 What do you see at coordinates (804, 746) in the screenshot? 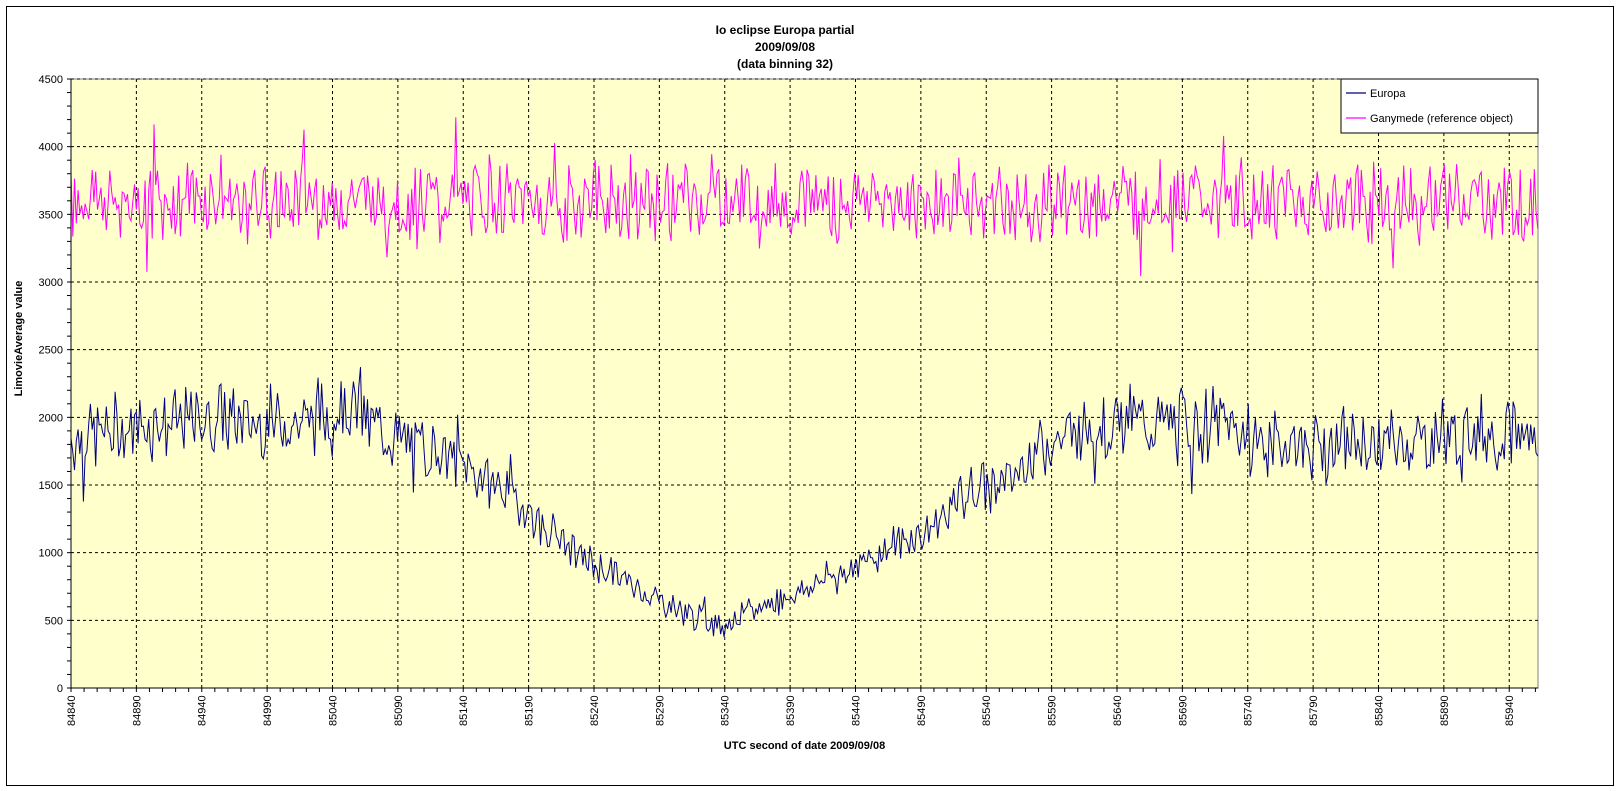
I see `x-axis-label: UTC second of date 2009/09/08` at bounding box center [804, 746].